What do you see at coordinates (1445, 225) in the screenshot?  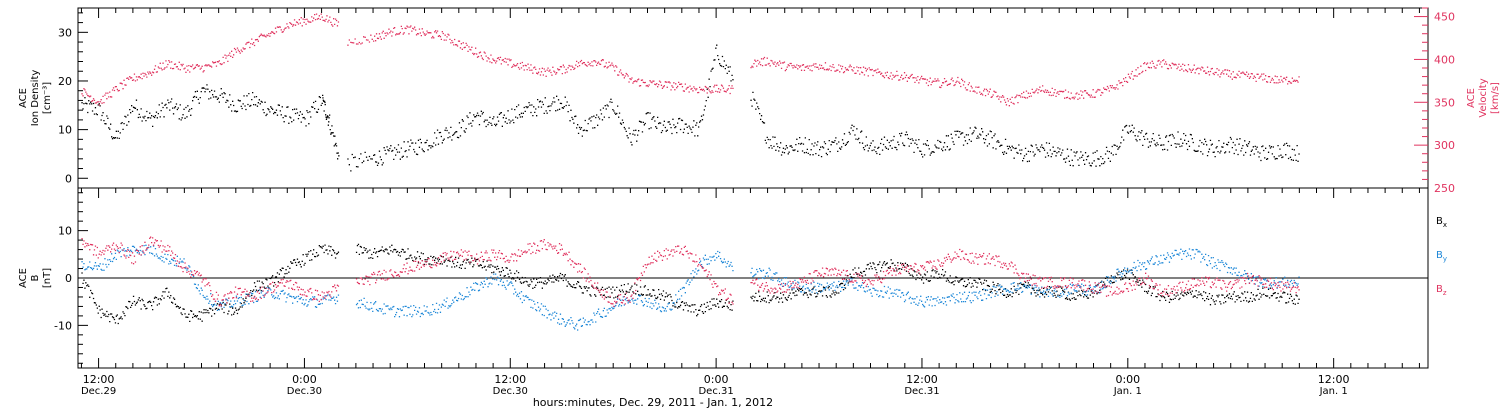 I see `legend-subscript: x` at bounding box center [1445, 225].